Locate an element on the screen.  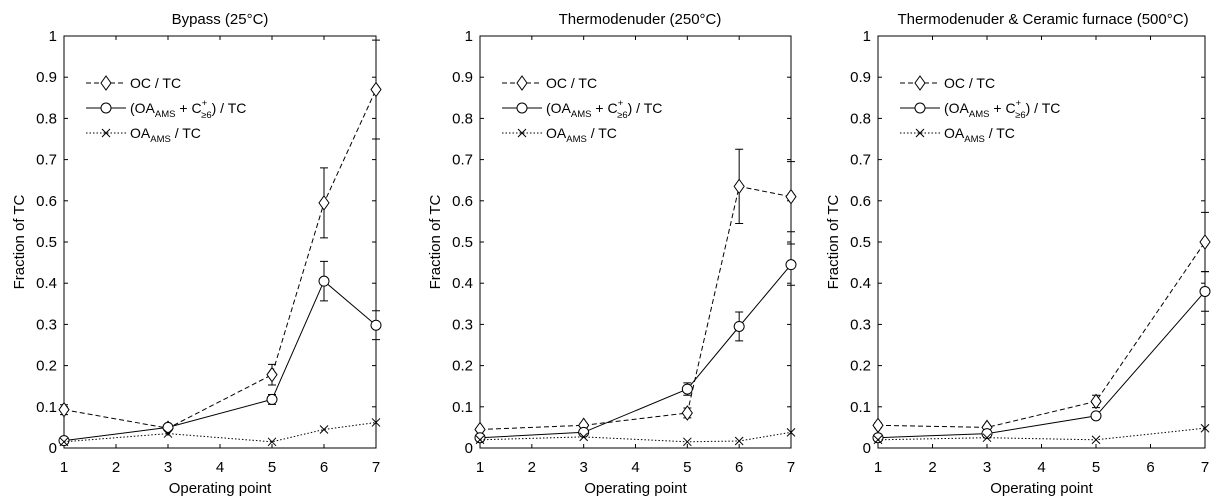
y-tick-label-1: 0.1 is located at coordinates (46, 407).